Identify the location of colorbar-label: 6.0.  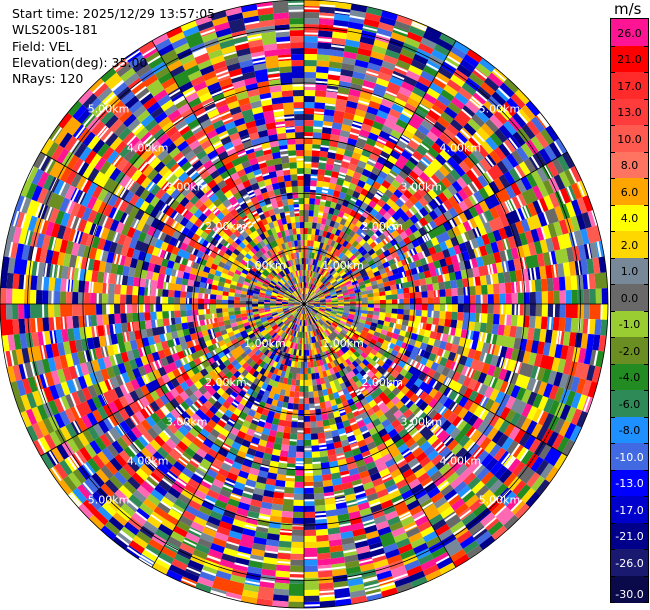
(629, 192).